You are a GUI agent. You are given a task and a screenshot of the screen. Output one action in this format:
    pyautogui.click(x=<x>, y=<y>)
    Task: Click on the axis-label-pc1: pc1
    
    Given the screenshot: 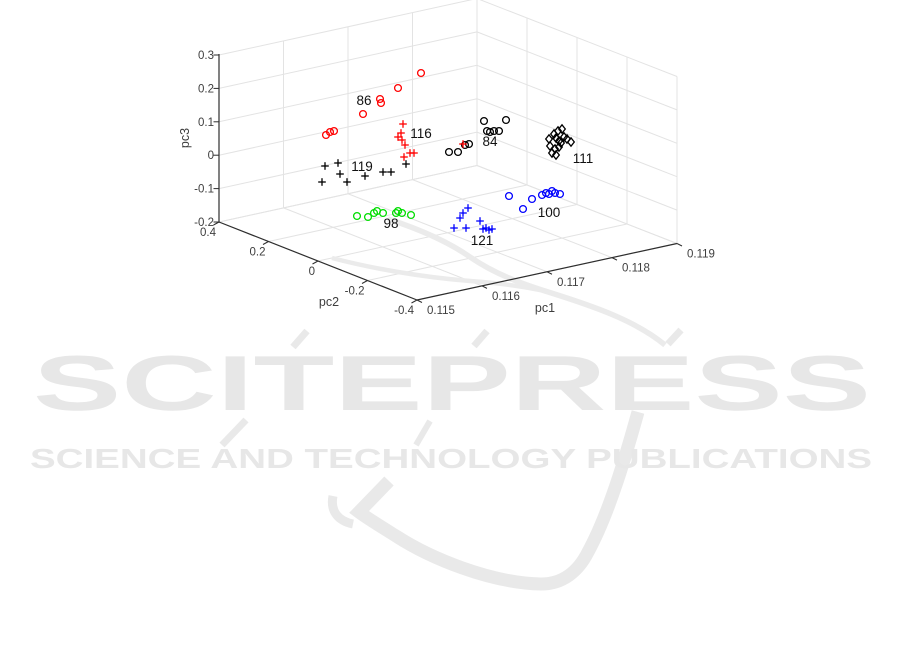 What is the action you would take?
    pyautogui.click(x=545, y=308)
    